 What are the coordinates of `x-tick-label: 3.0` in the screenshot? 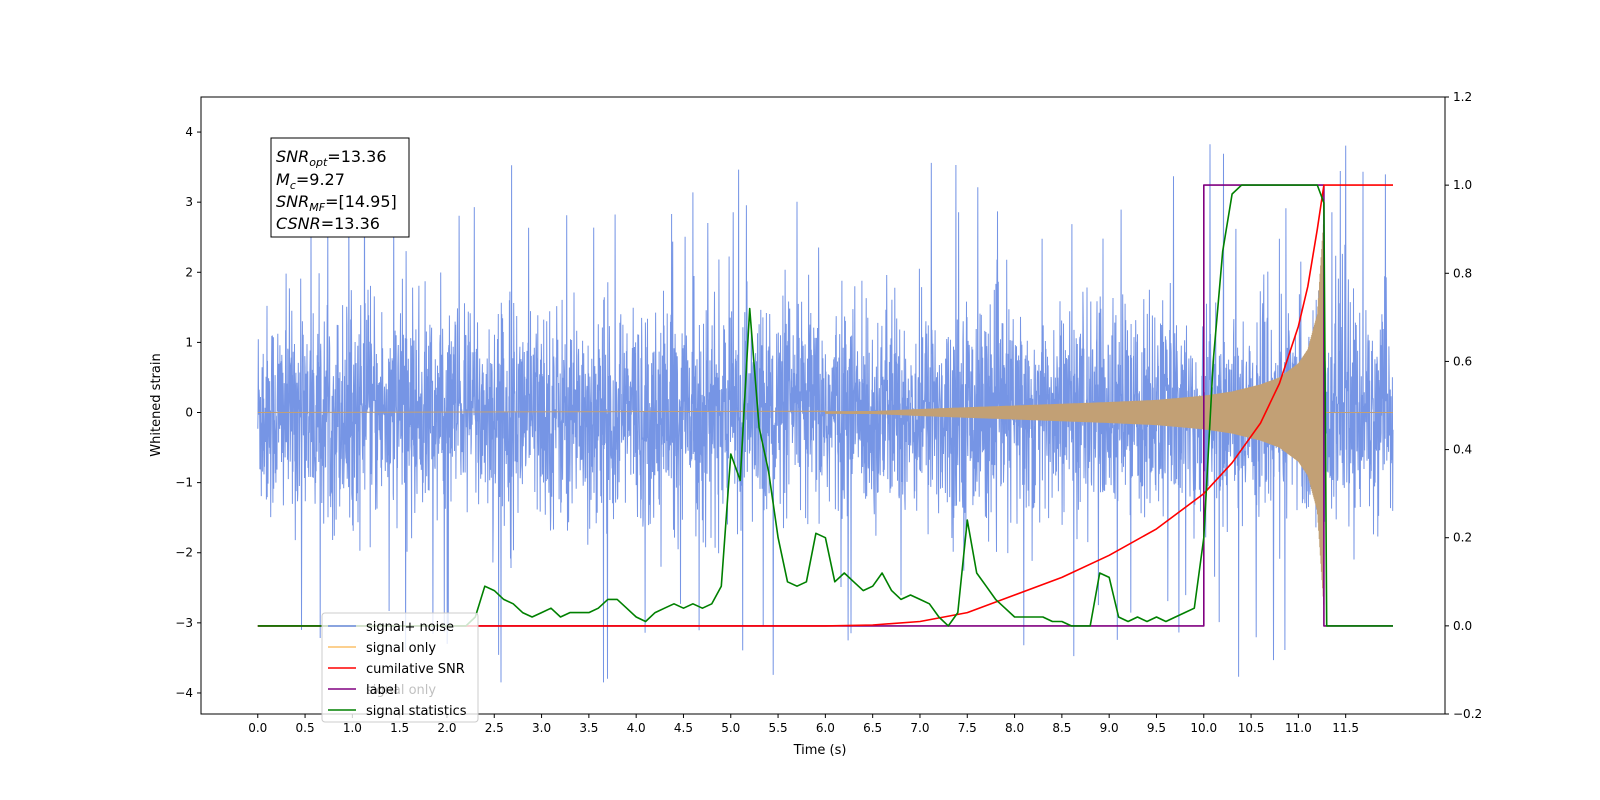 It's located at (541, 728).